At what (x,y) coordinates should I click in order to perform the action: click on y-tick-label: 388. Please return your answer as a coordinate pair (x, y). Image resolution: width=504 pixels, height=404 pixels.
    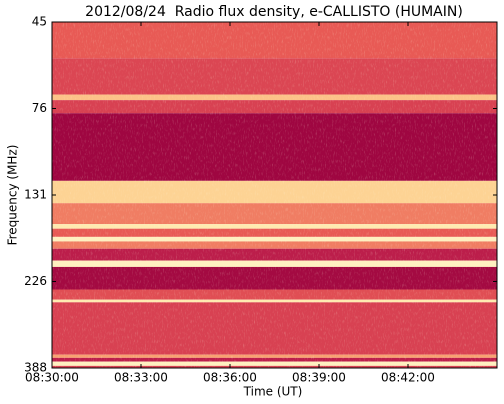
    Looking at the image, I should click on (35, 368).